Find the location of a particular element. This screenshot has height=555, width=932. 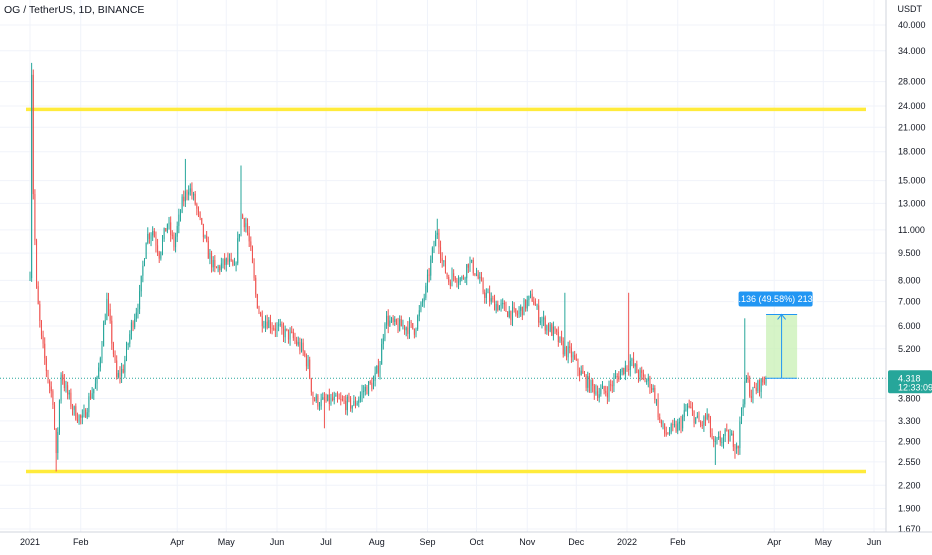

y-tick-label: 8.000 is located at coordinates (909, 280).